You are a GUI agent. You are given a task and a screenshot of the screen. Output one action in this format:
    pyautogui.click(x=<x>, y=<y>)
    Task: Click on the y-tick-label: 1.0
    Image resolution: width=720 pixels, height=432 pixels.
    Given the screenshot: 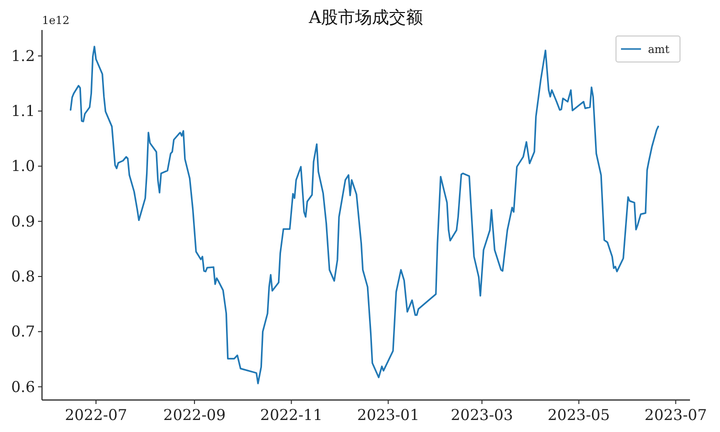 What is the action you would take?
    pyautogui.click(x=23, y=166)
    